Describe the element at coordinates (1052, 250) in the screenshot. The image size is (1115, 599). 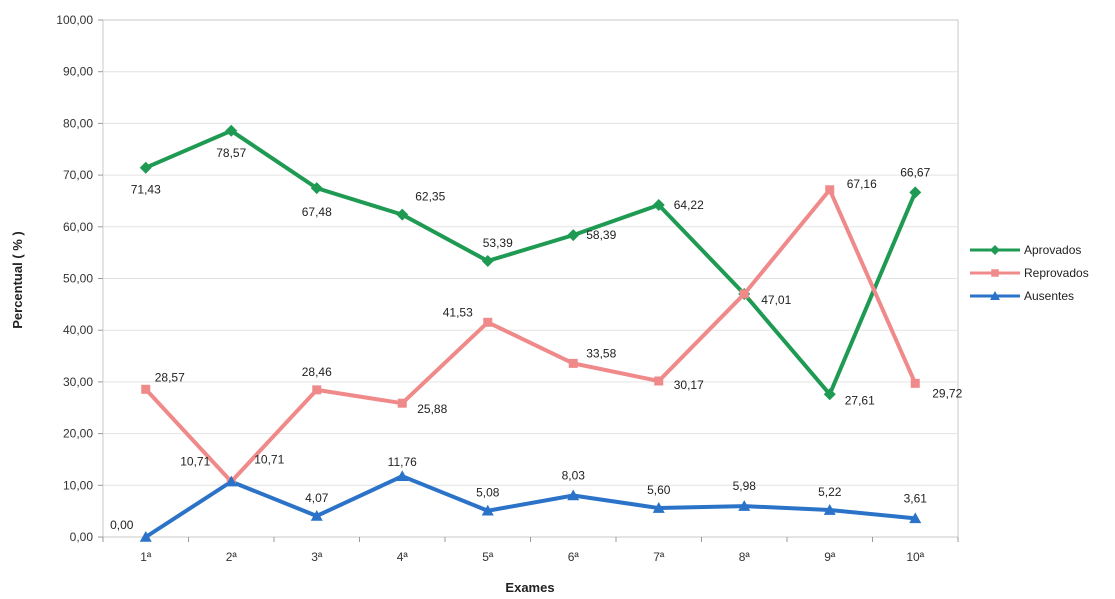
I see `legend-label: Aprovados` at that location.